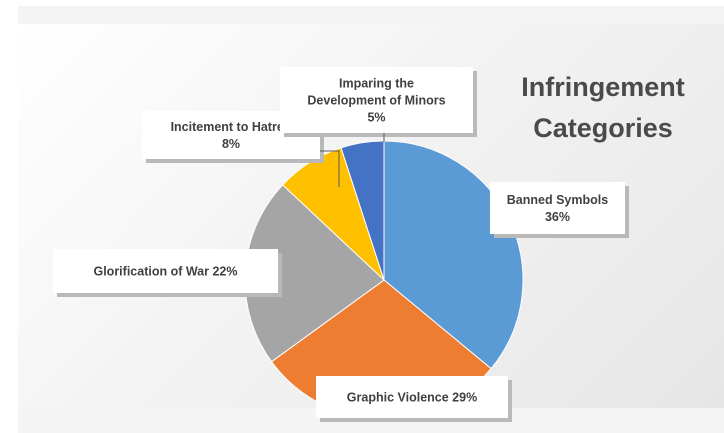 Image resolution: width=724 pixels, height=433 pixels. I want to click on data-label-graphic-violence: Graphic Violence 29%, so click(414, 399).